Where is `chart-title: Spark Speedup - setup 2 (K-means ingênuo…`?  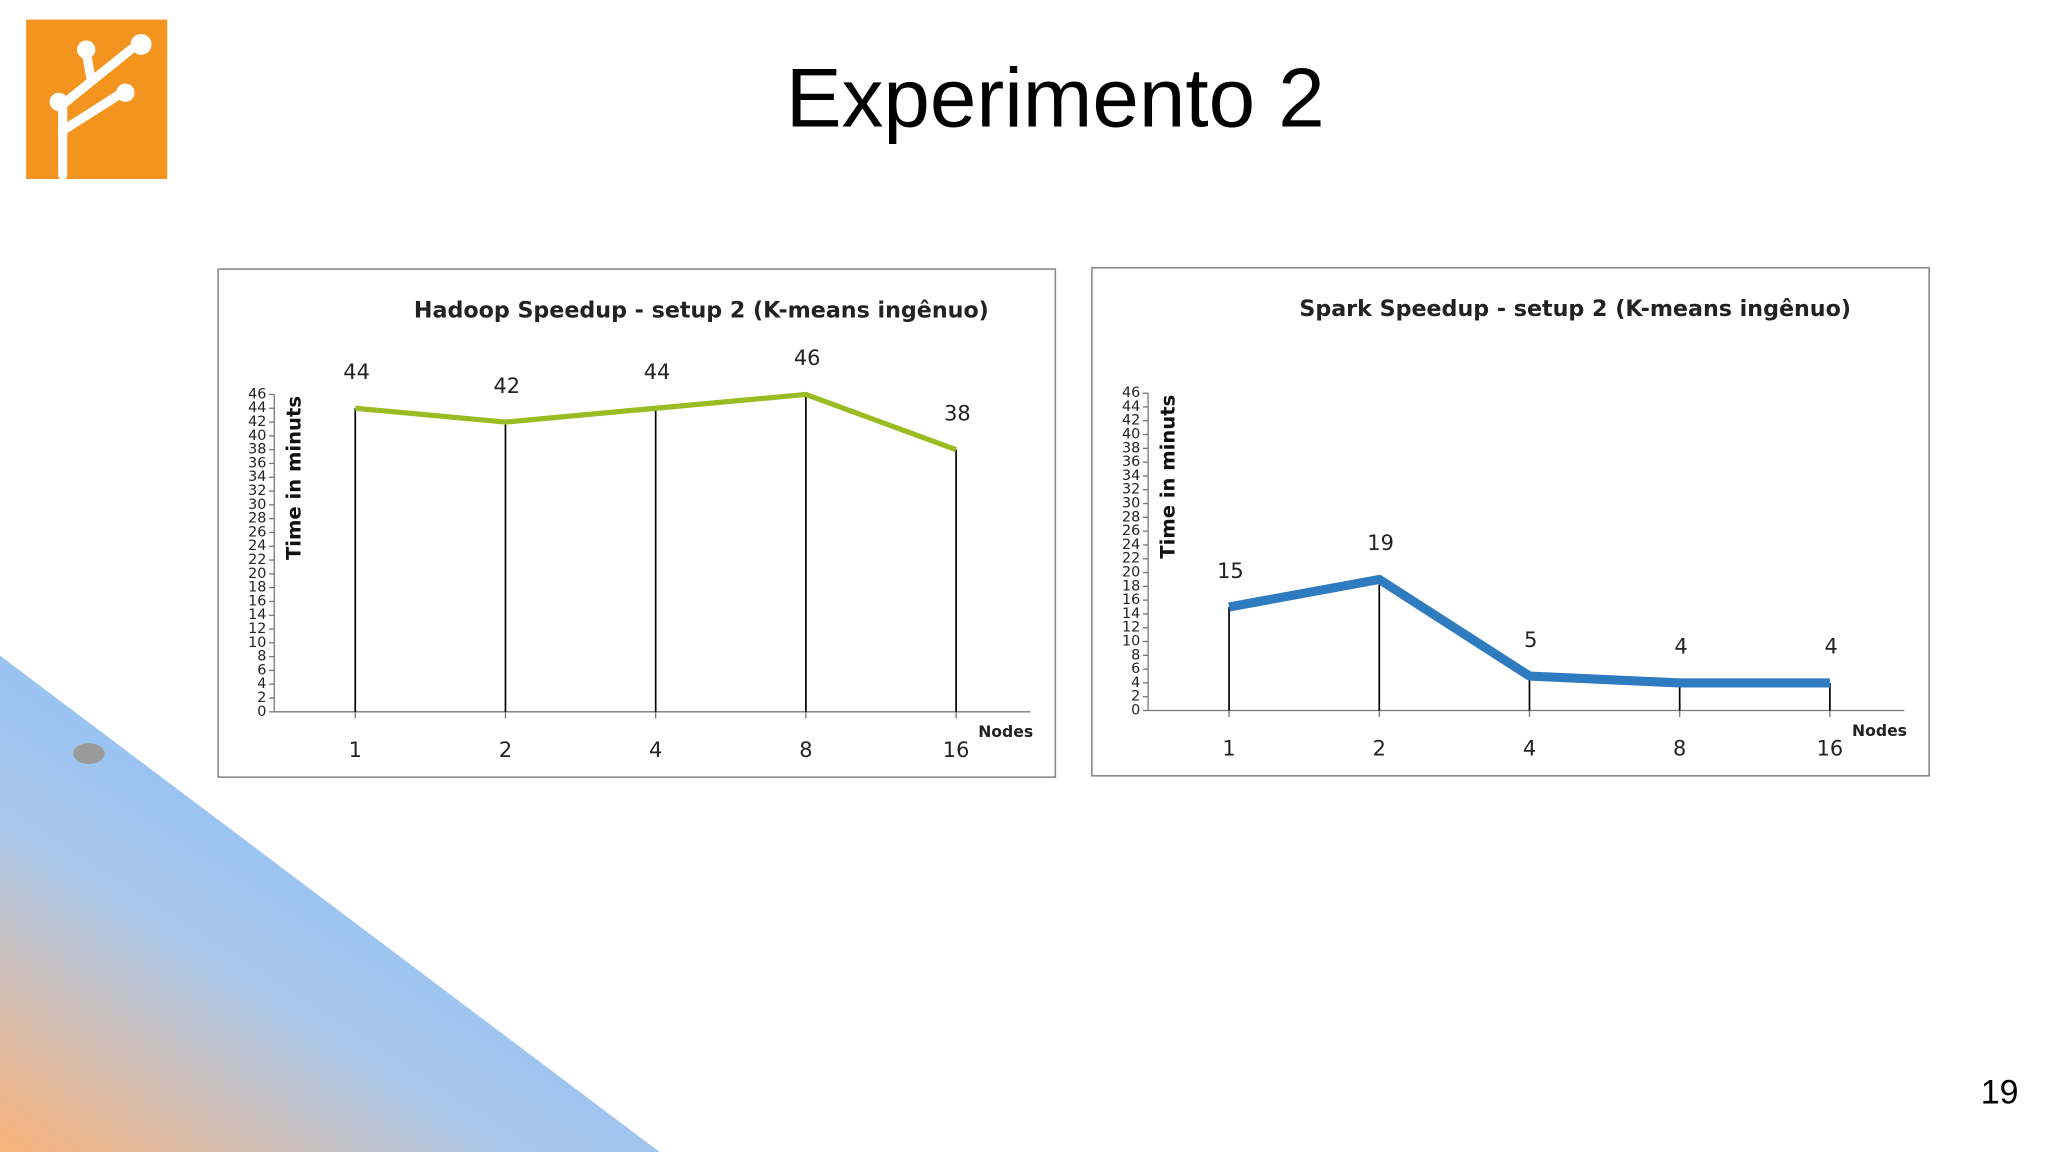 chart-title: Spark Speedup - setup 2 (K-means ingênuo… is located at coordinates (1575, 309).